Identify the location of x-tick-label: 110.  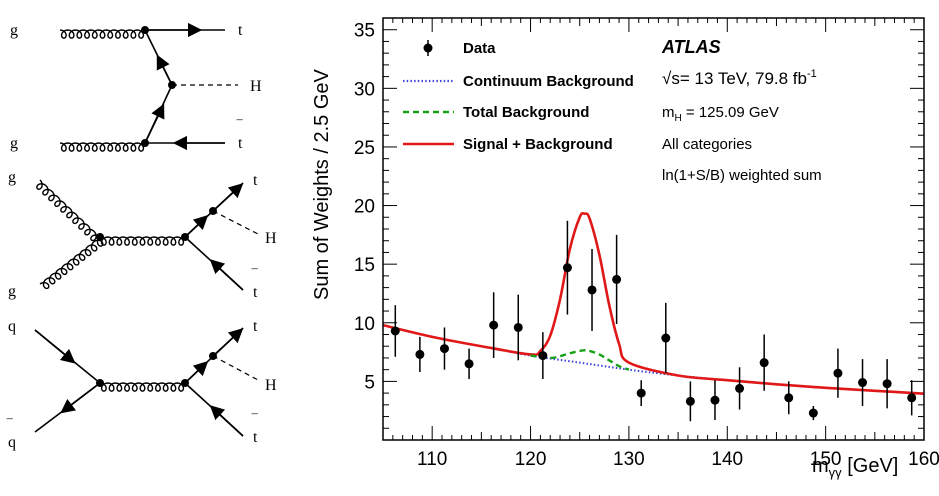
(432, 459).